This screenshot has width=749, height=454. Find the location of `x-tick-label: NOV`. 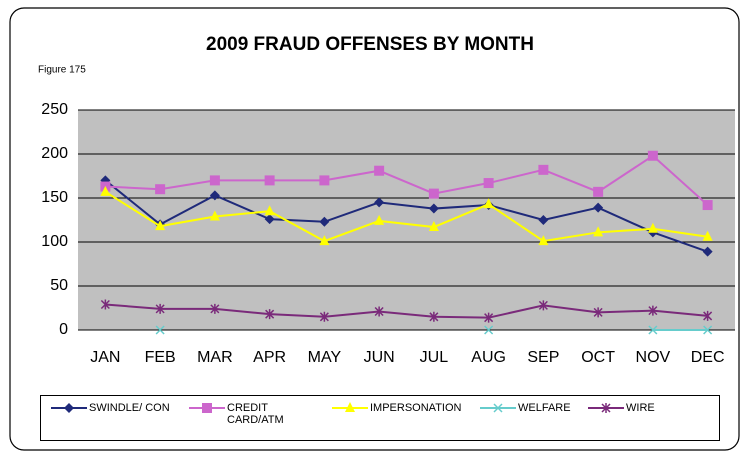

x-tick-label: NOV is located at coordinates (653, 357).